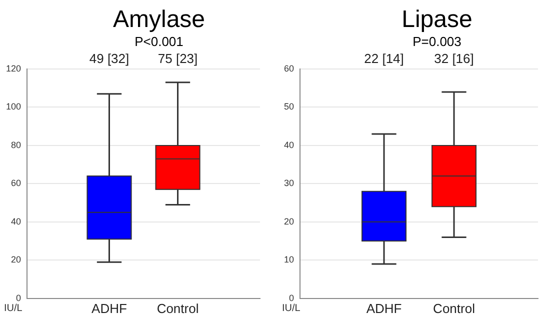 The width and height of the screenshot is (556, 326). Describe the element at coordinates (109, 58) in the screenshot. I see `text: 49 [32]` at that location.